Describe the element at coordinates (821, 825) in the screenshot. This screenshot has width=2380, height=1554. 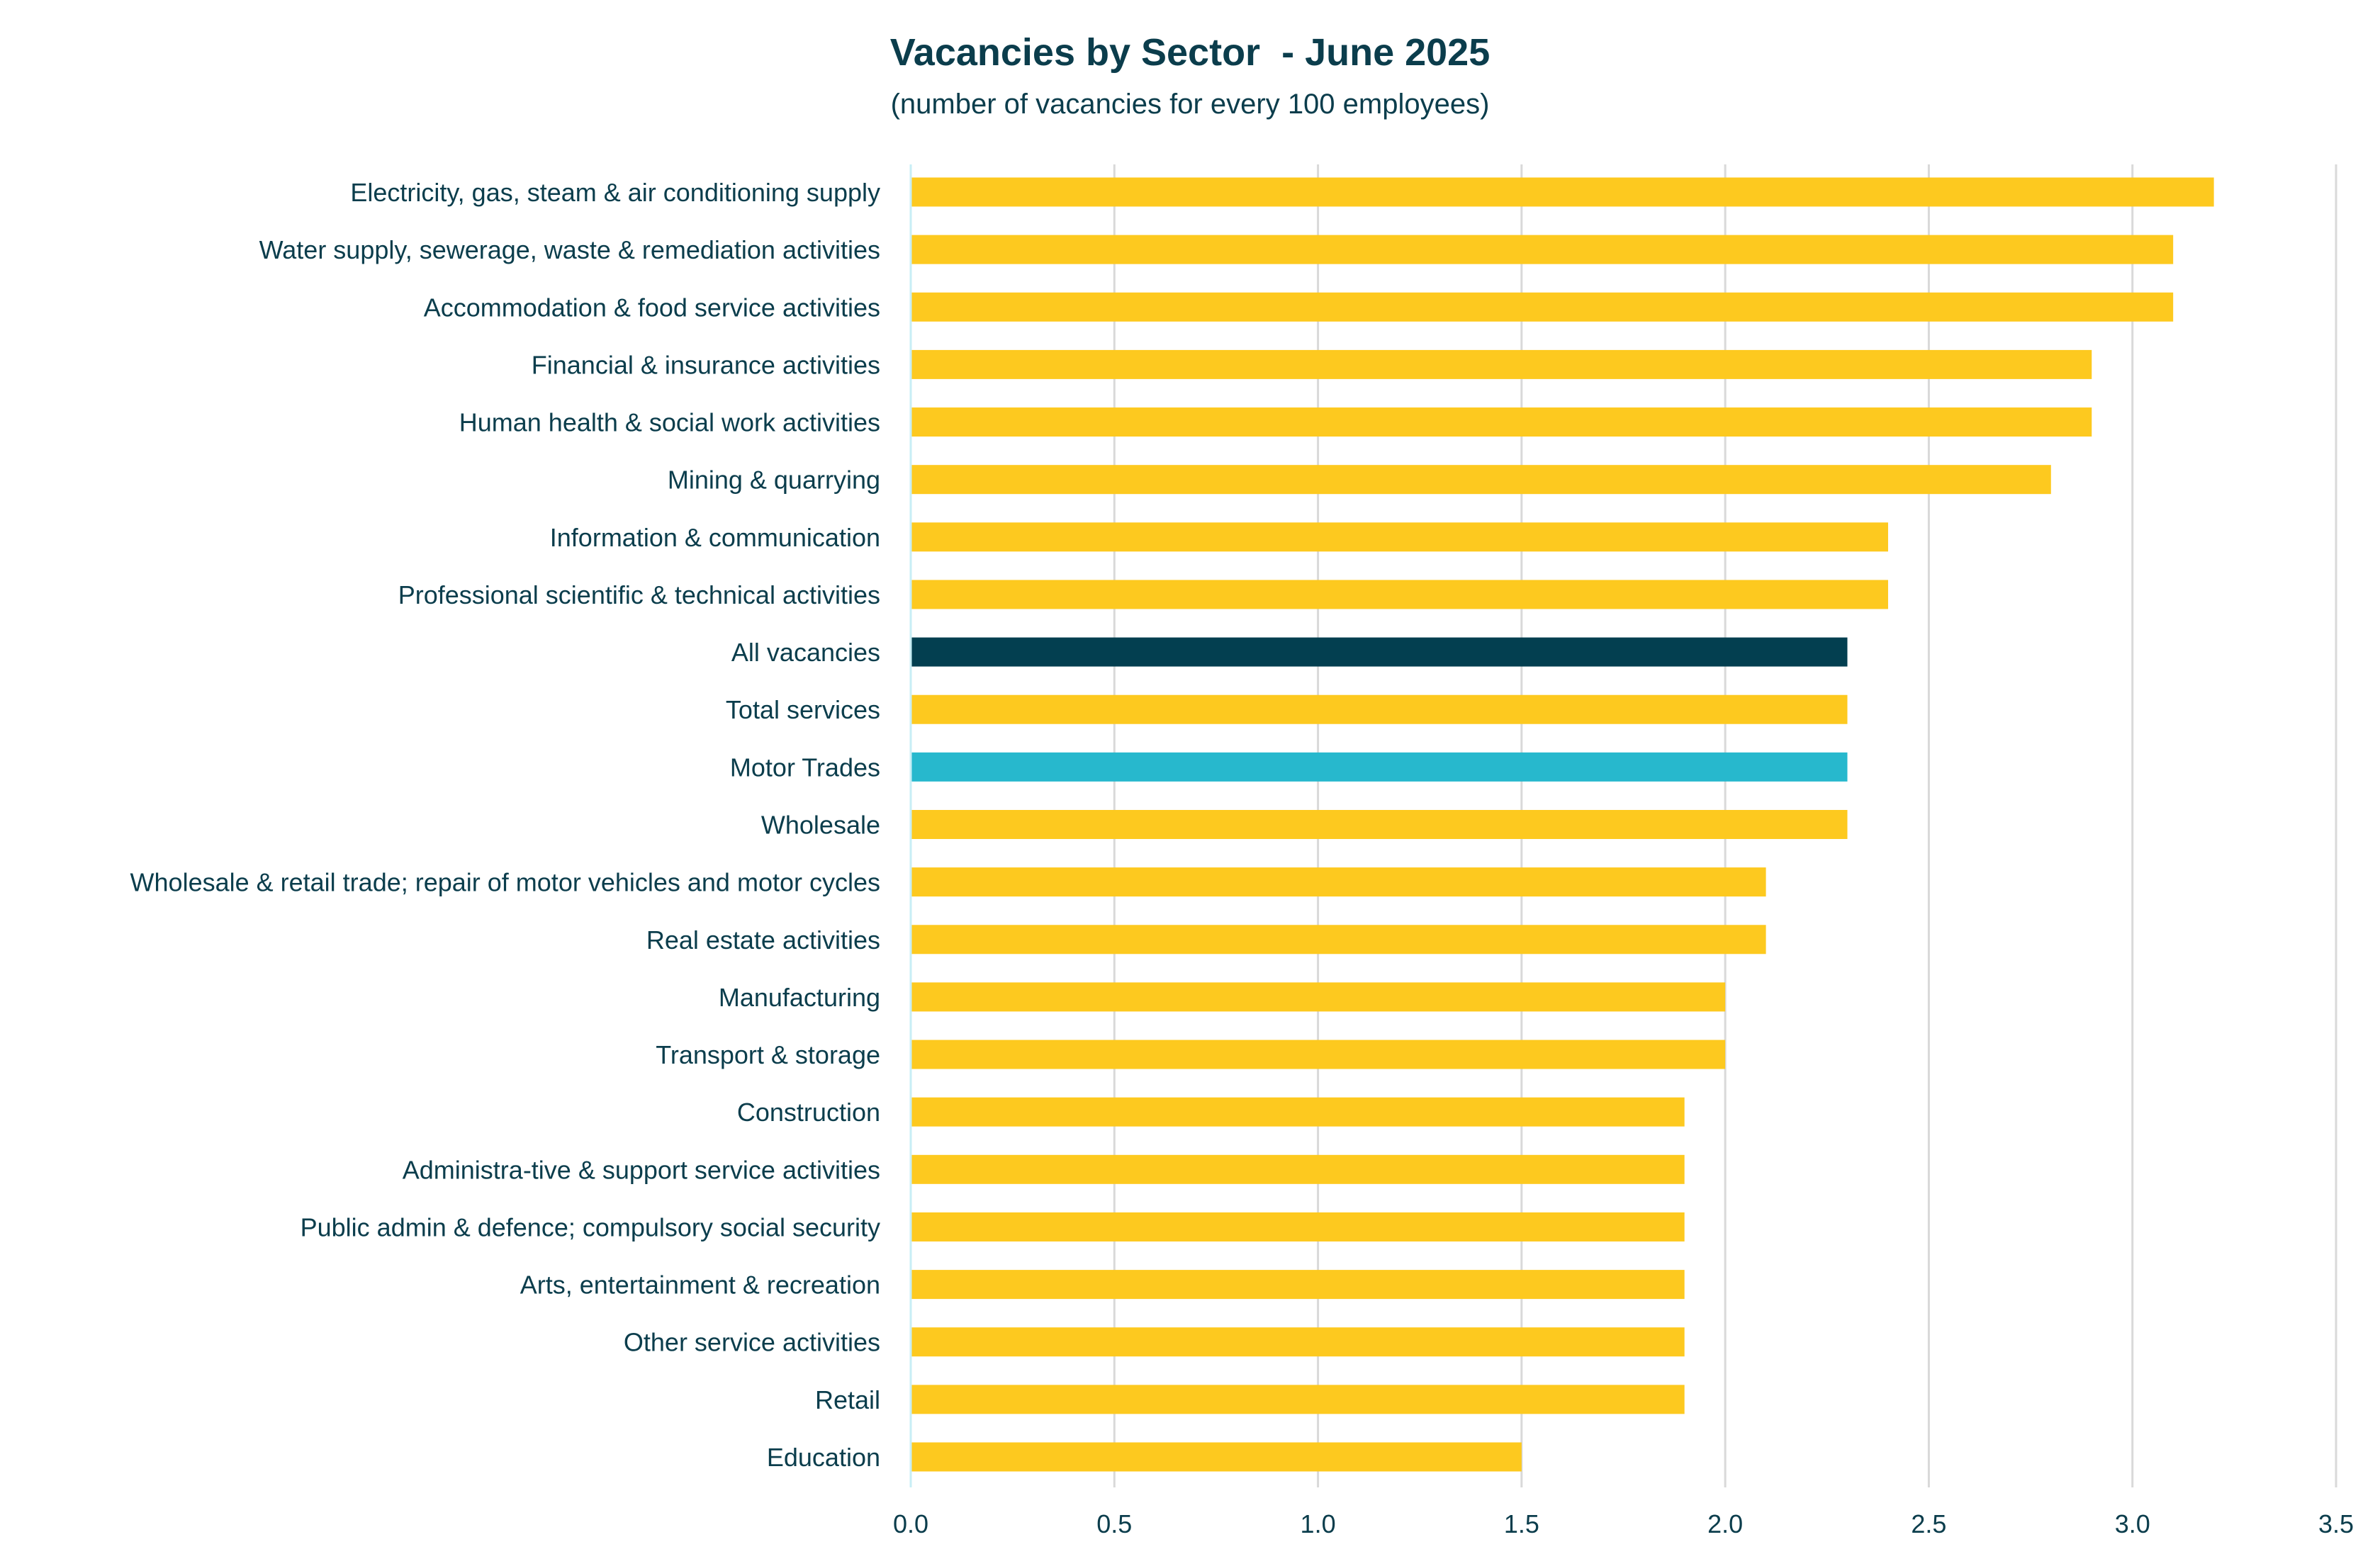
I see `category-label: Wholesale` at that location.